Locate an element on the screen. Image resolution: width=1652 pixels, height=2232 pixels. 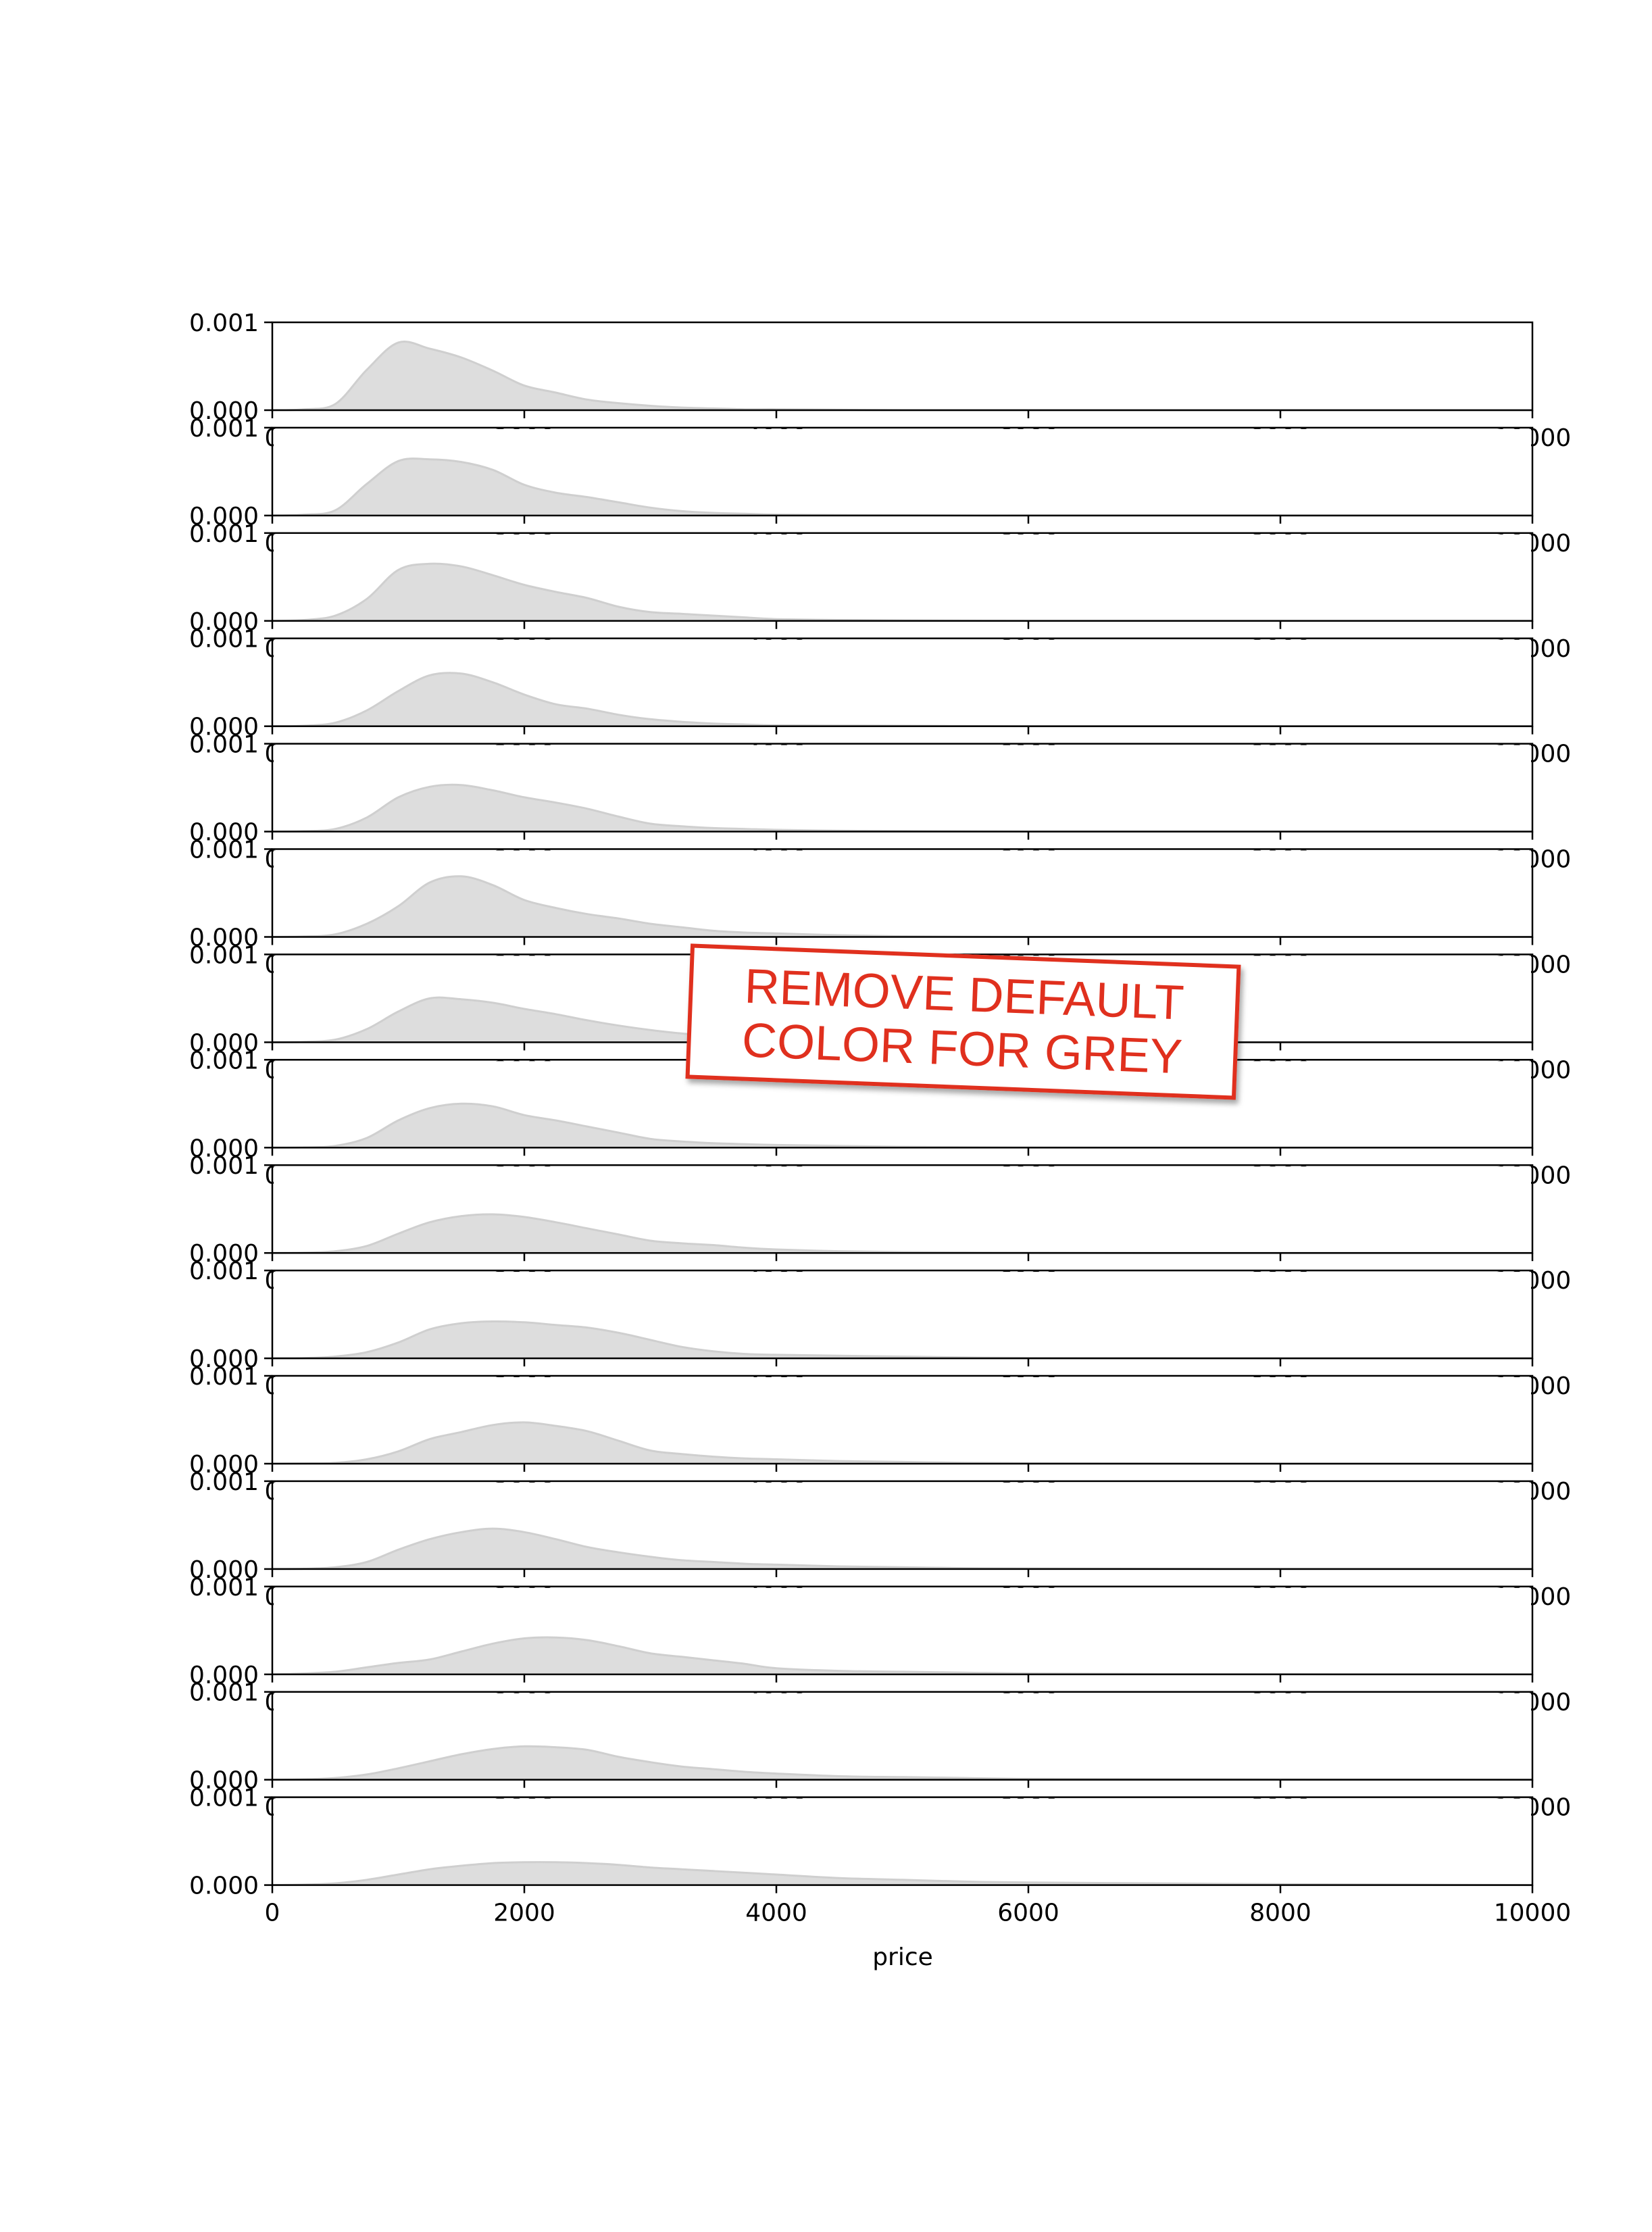
x-tick-label: 6000 is located at coordinates (1028, 1913).